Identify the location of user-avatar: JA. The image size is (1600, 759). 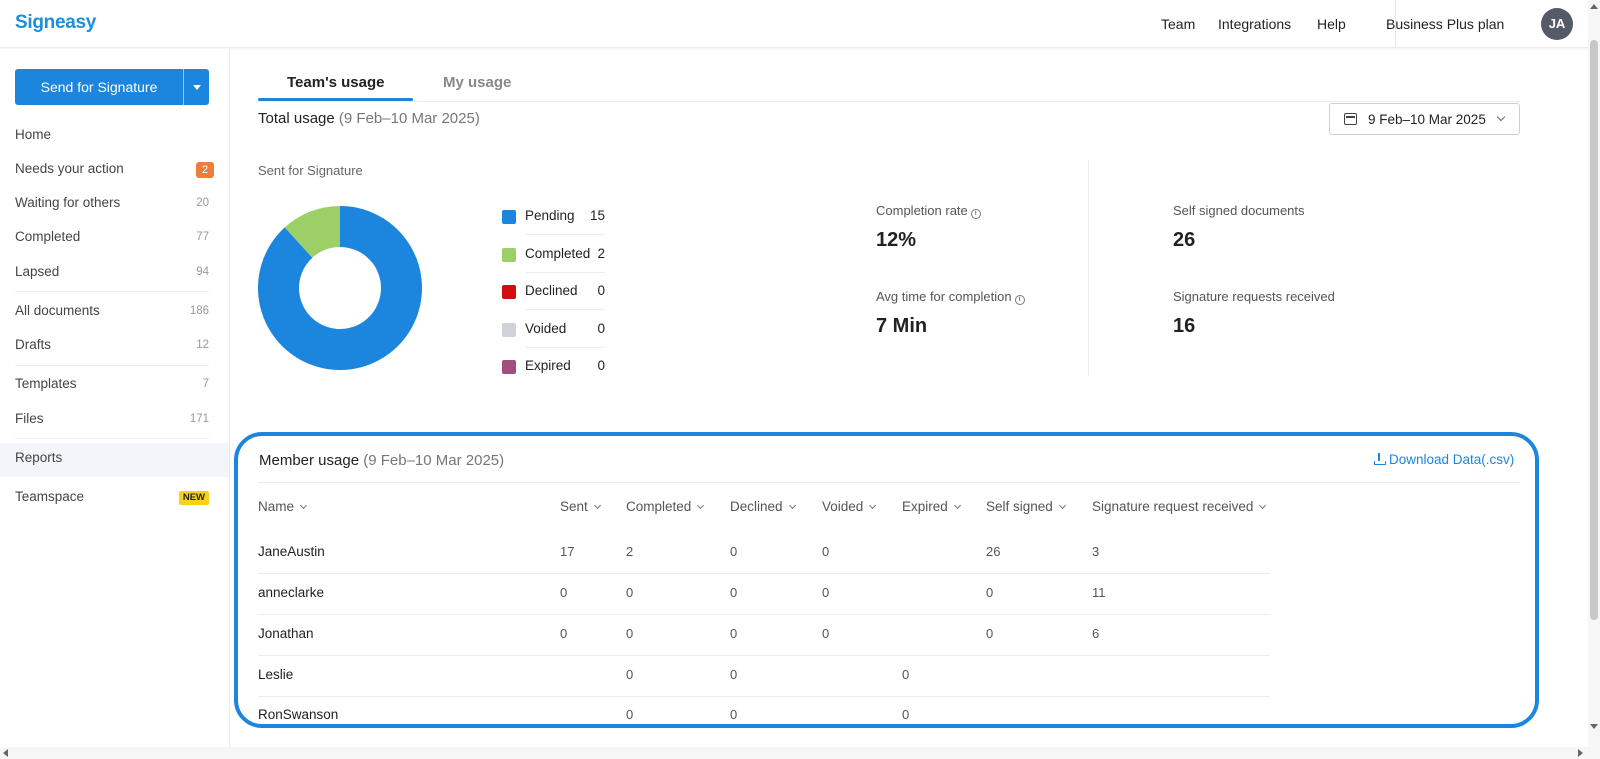
(1557, 24).